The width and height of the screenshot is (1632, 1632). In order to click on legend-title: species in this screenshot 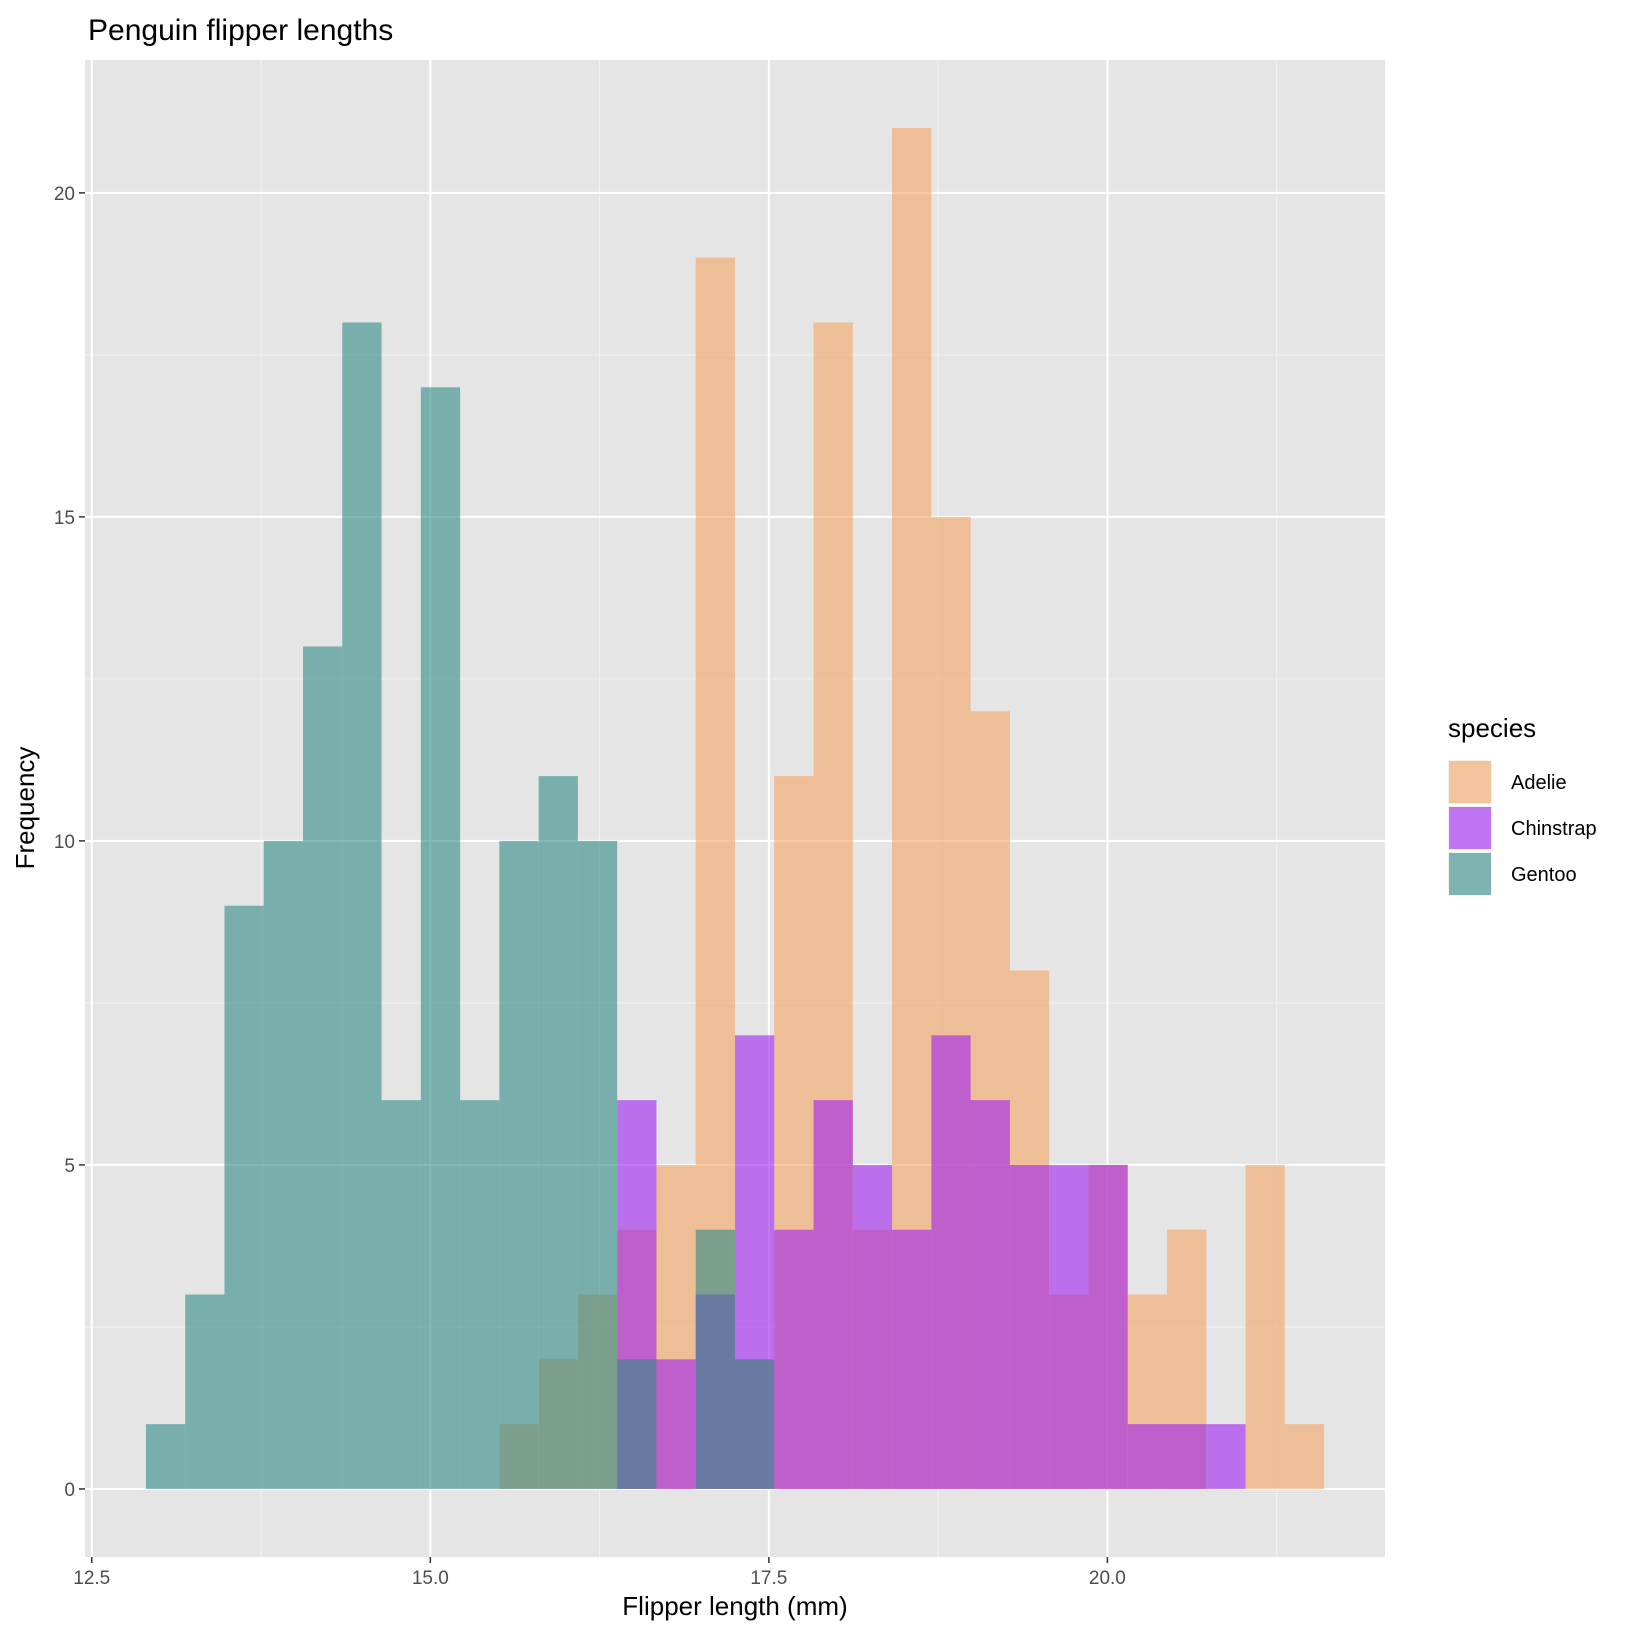, I will do `click(1492, 728)`.